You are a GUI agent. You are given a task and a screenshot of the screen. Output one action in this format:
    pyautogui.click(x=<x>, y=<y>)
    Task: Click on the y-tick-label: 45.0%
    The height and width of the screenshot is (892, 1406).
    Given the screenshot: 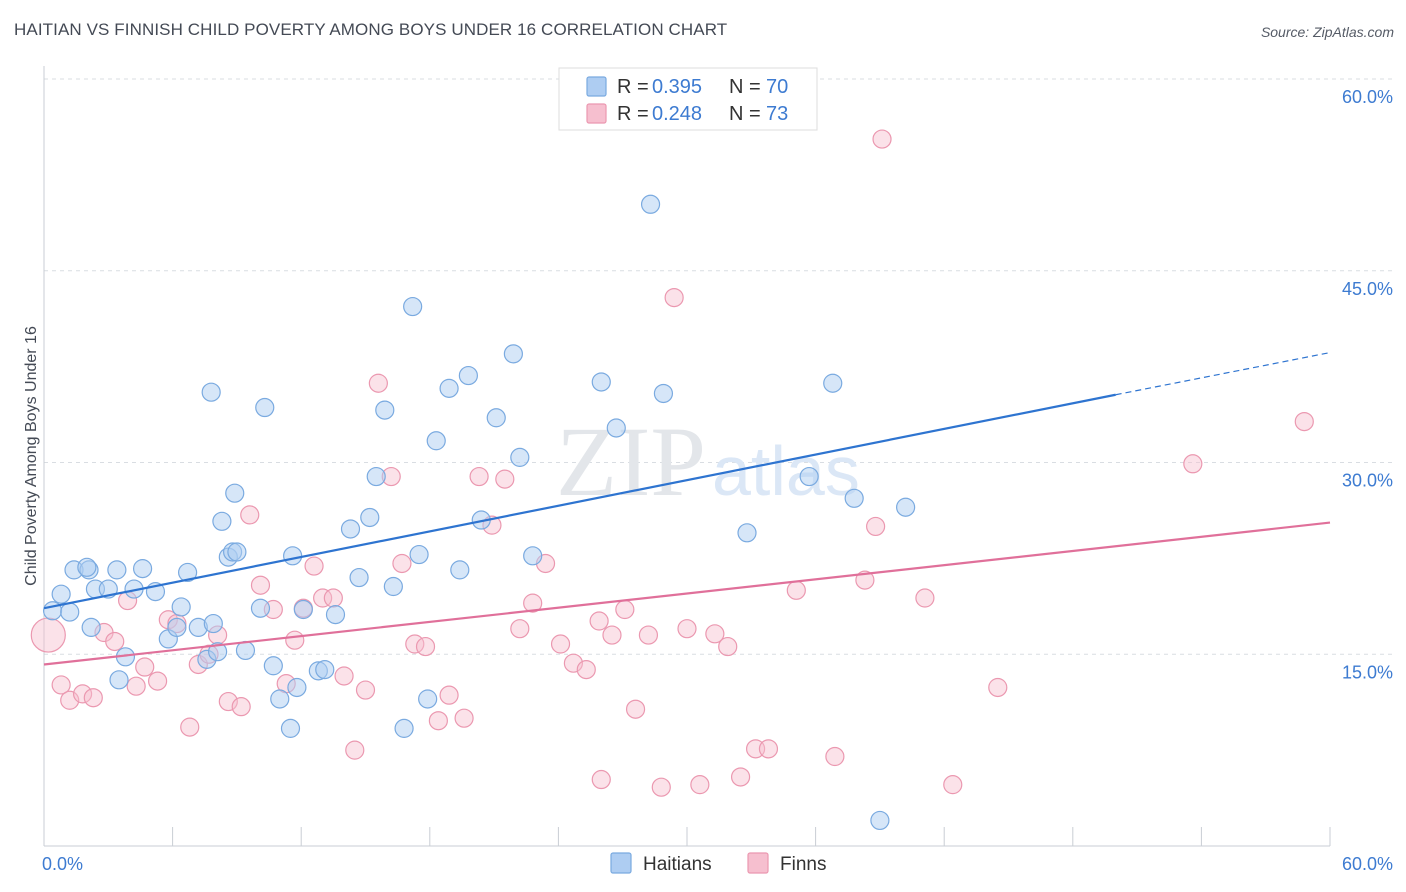 What is the action you would take?
    pyautogui.click(x=1367, y=289)
    